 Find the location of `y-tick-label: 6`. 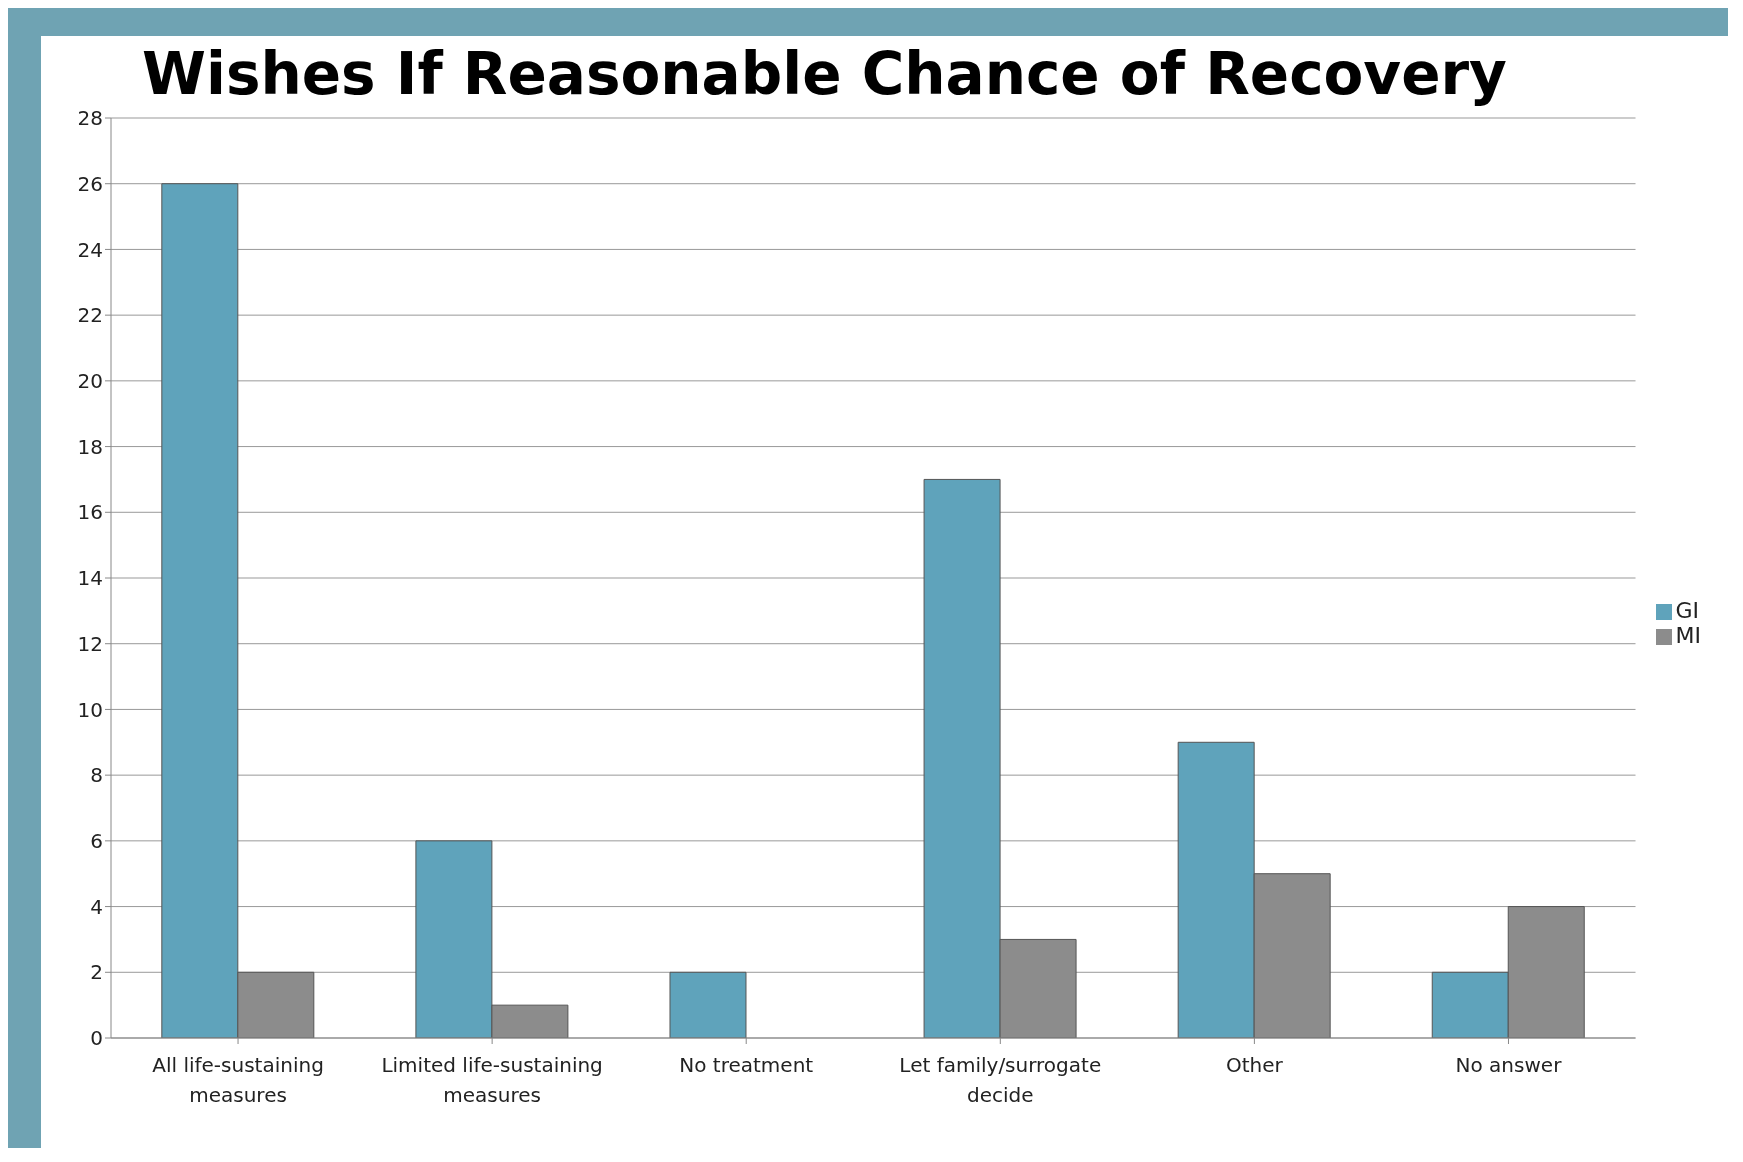

y-tick-label: 6 is located at coordinates (96, 840).